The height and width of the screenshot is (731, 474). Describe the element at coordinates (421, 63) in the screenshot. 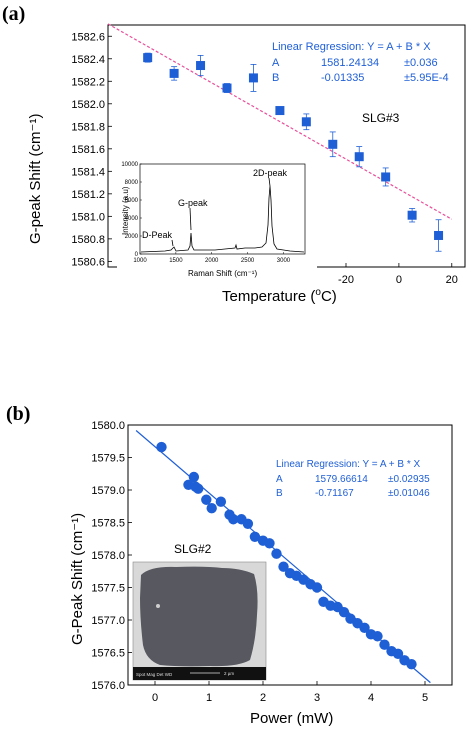

I see `panel-a-reg-a-err: ±0.036` at that location.